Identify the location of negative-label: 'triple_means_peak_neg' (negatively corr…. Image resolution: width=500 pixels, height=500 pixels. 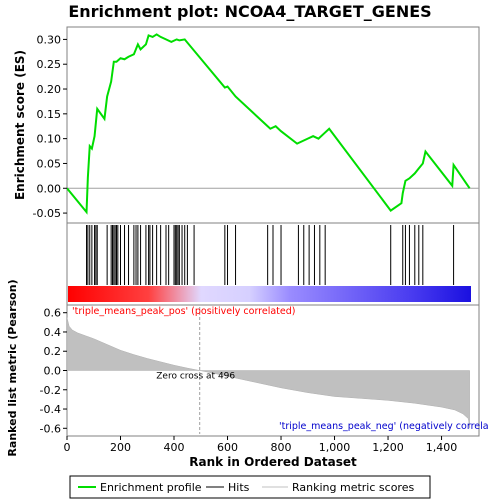
(384, 426).